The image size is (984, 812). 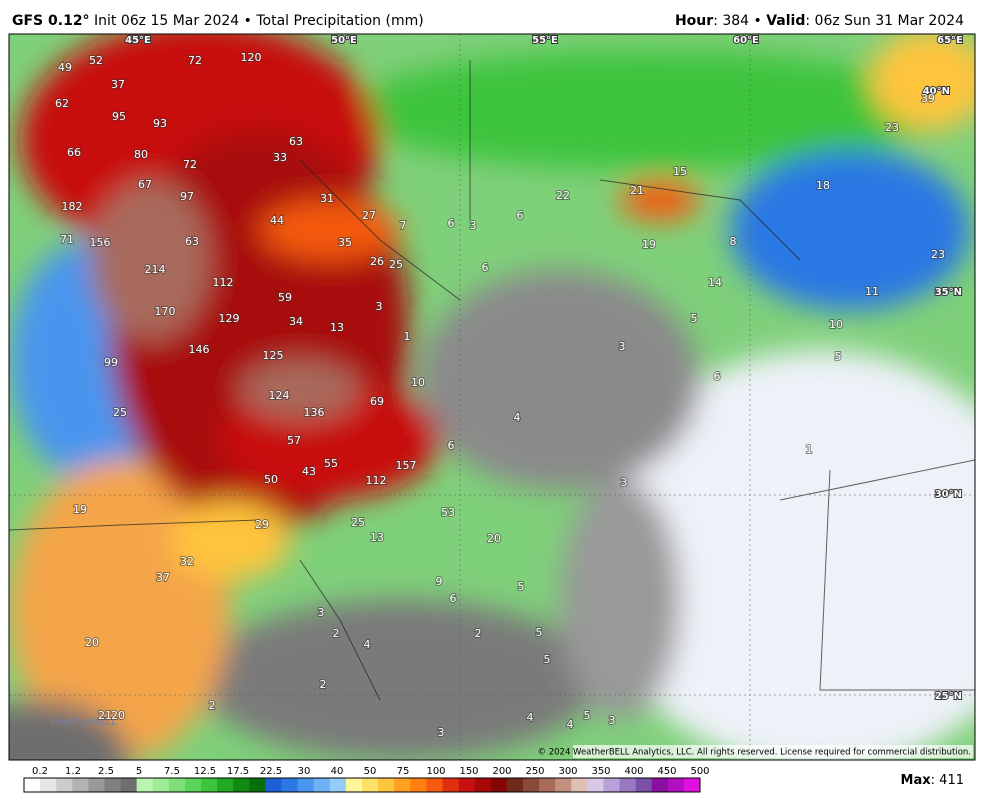 What do you see at coordinates (229, 318) in the screenshot?
I see `map-label: 129` at bounding box center [229, 318].